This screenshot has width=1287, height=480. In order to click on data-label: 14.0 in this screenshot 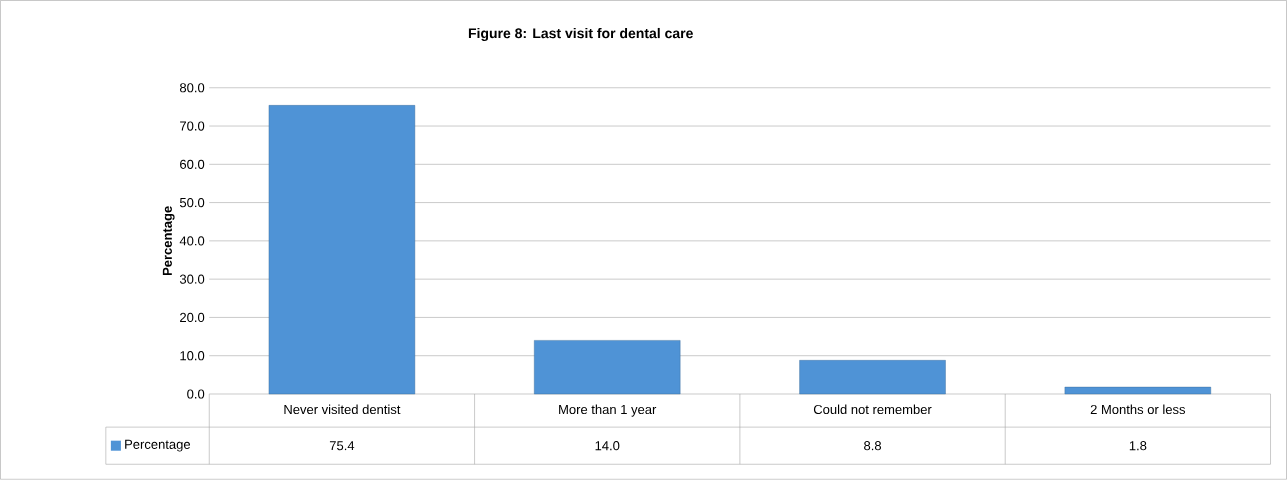, I will do `click(607, 446)`.